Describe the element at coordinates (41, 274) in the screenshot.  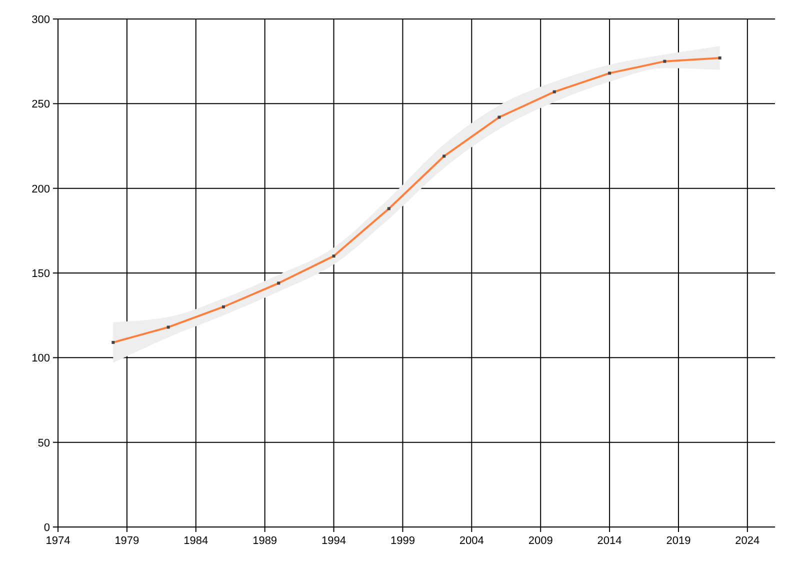
I see `y-tick-label: 150` at that location.